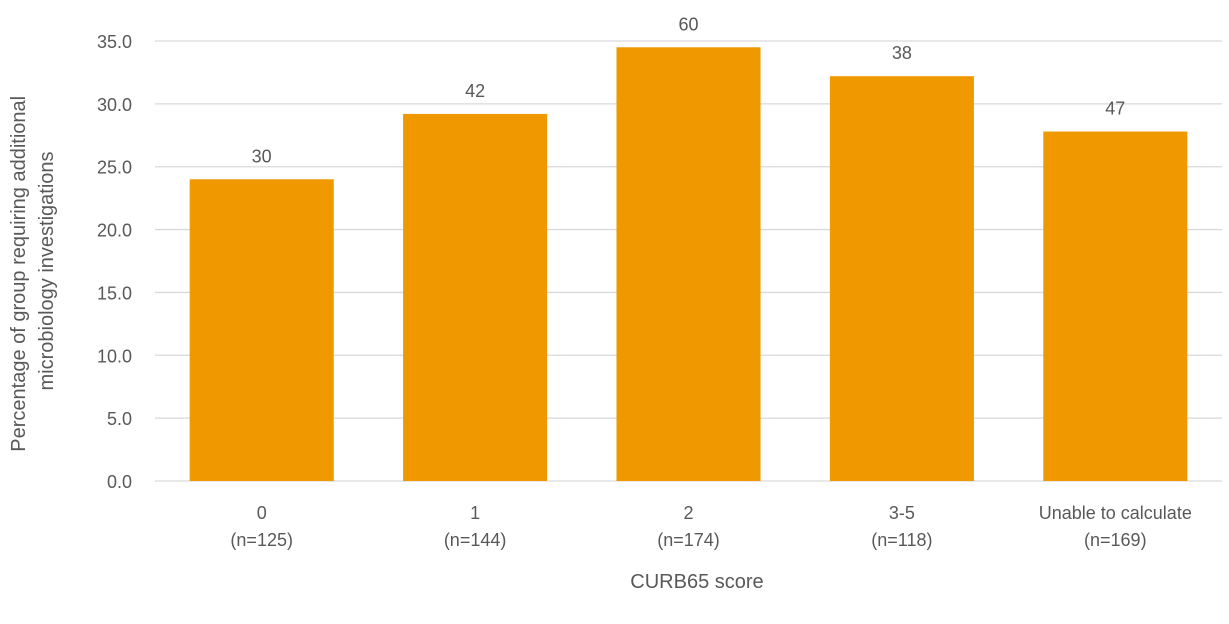 The height and width of the screenshot is (624, 1229). I want to click on data-label: 47, so click(1115, 109).